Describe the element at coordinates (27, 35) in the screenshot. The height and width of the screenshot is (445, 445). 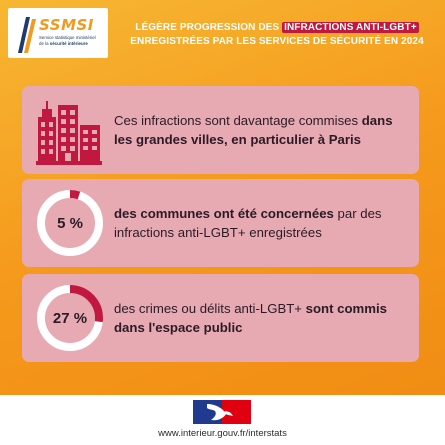
I see `ssmsi-logo-mark-icon` at that location.